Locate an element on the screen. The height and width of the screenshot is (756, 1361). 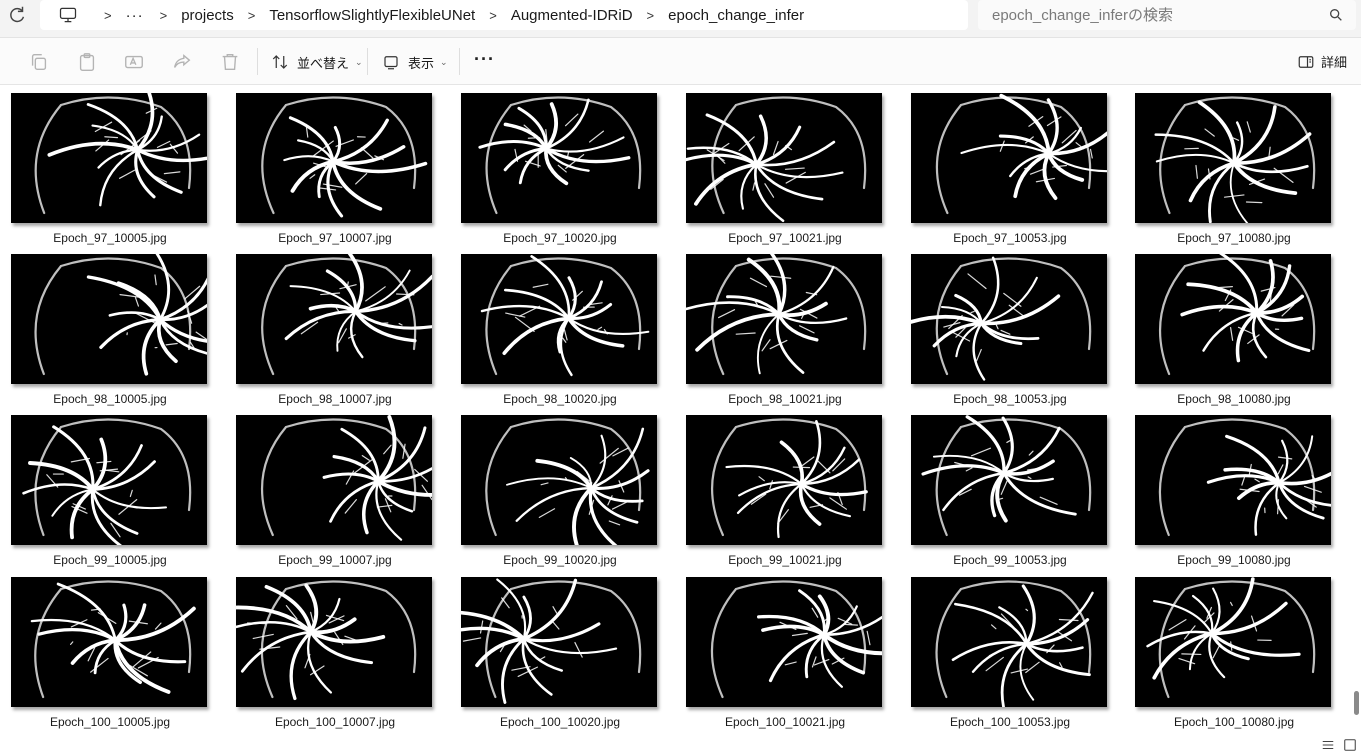
details-view-icon is located at coordinates (1328, 745).